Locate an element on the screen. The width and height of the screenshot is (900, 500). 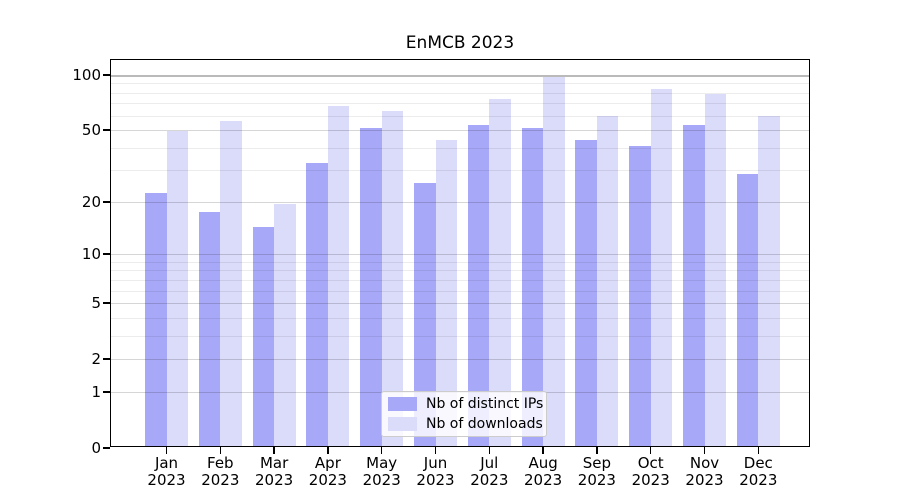
x-tick-label-dec: Dec 2023 is located at coordinates (758, 471).